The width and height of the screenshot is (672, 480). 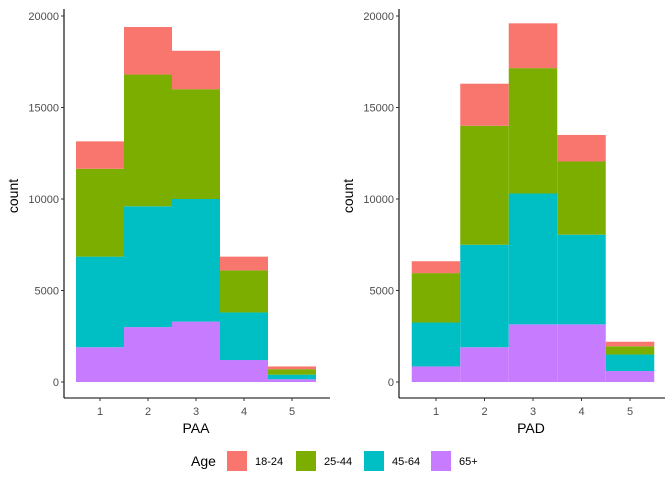 I want to click on legend-label: 45-64, so click(x=406, y=462).